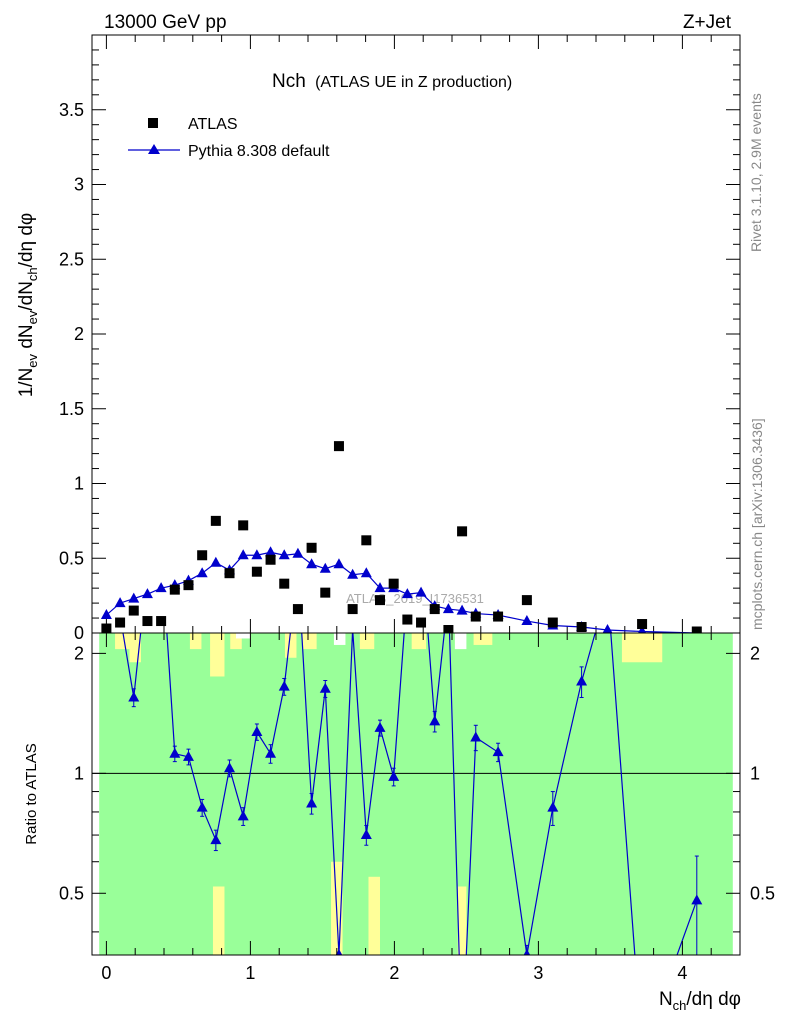 The width and height of the screenshot is (786, 1024). What do you see at coordinates (250, 973) in the screenshot?
I see `x-tick-label: 1` at bounding box center [250, 973].